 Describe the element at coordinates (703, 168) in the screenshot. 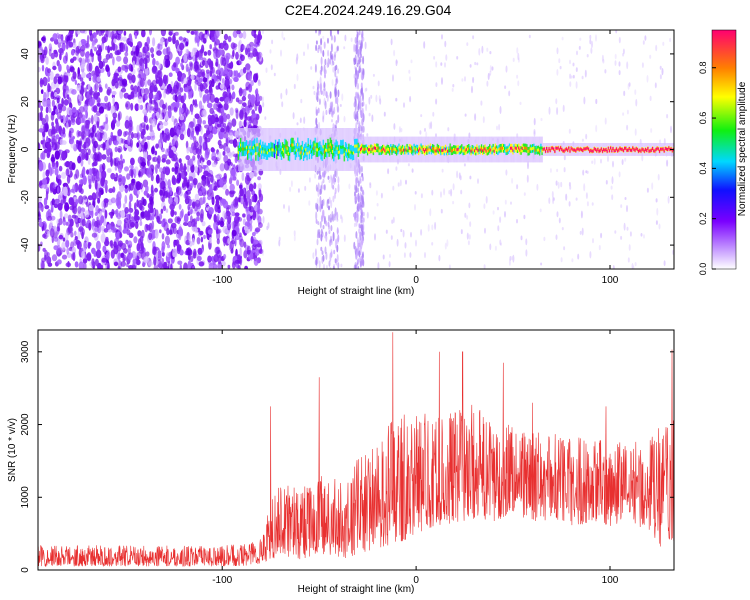

I see `colorbar-tick-label: 0.4` at that location.